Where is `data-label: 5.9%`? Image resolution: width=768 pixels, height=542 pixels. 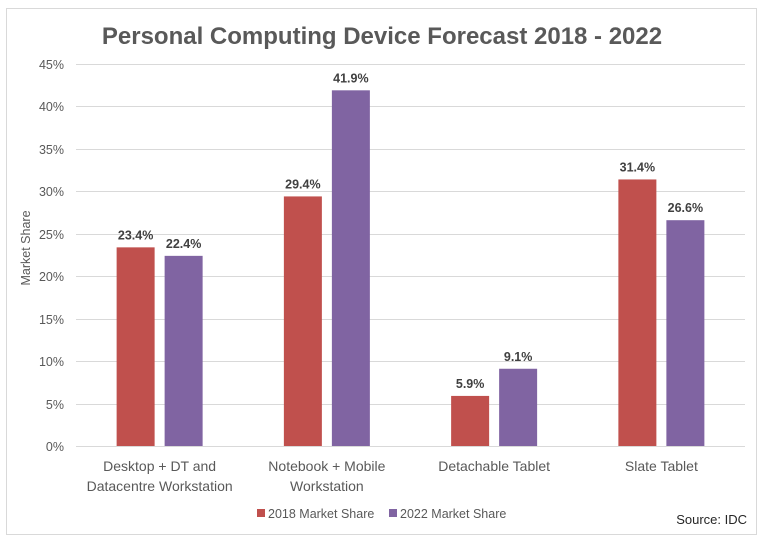
data-label: 5.9% is located at coordinates (470, 384).